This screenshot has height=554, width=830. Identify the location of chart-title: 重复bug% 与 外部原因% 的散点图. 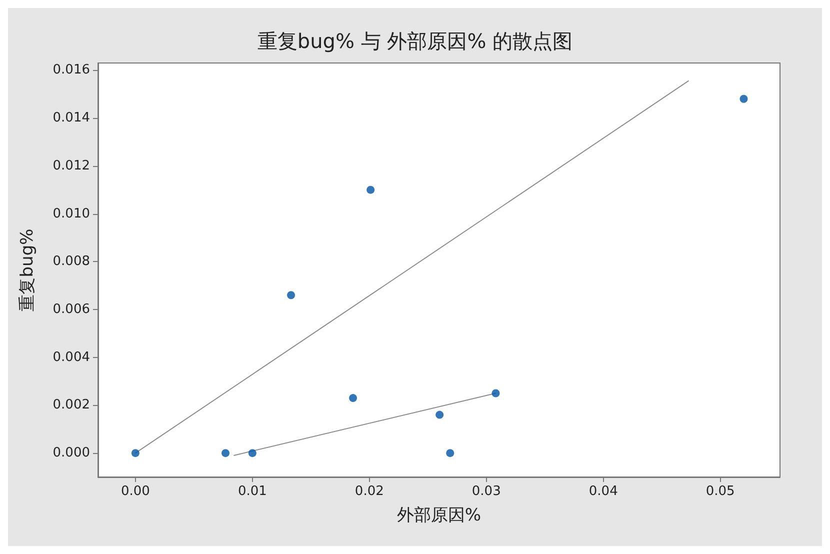
(415, 41).